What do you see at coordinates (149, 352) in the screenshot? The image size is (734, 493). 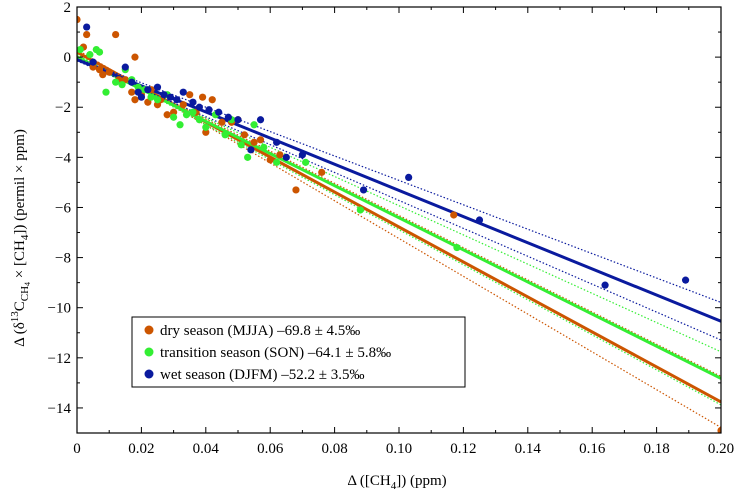 I see `legend-marker-transition` at bounding box center [149, 352].